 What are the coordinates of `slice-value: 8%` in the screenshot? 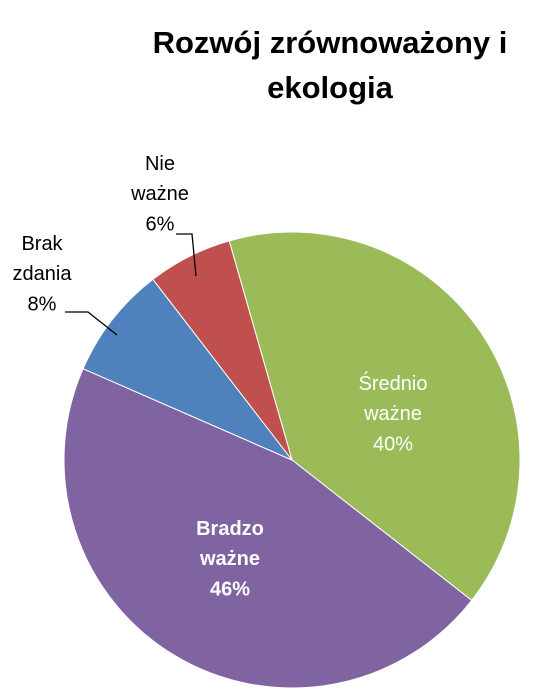 It's located at (42, 304).